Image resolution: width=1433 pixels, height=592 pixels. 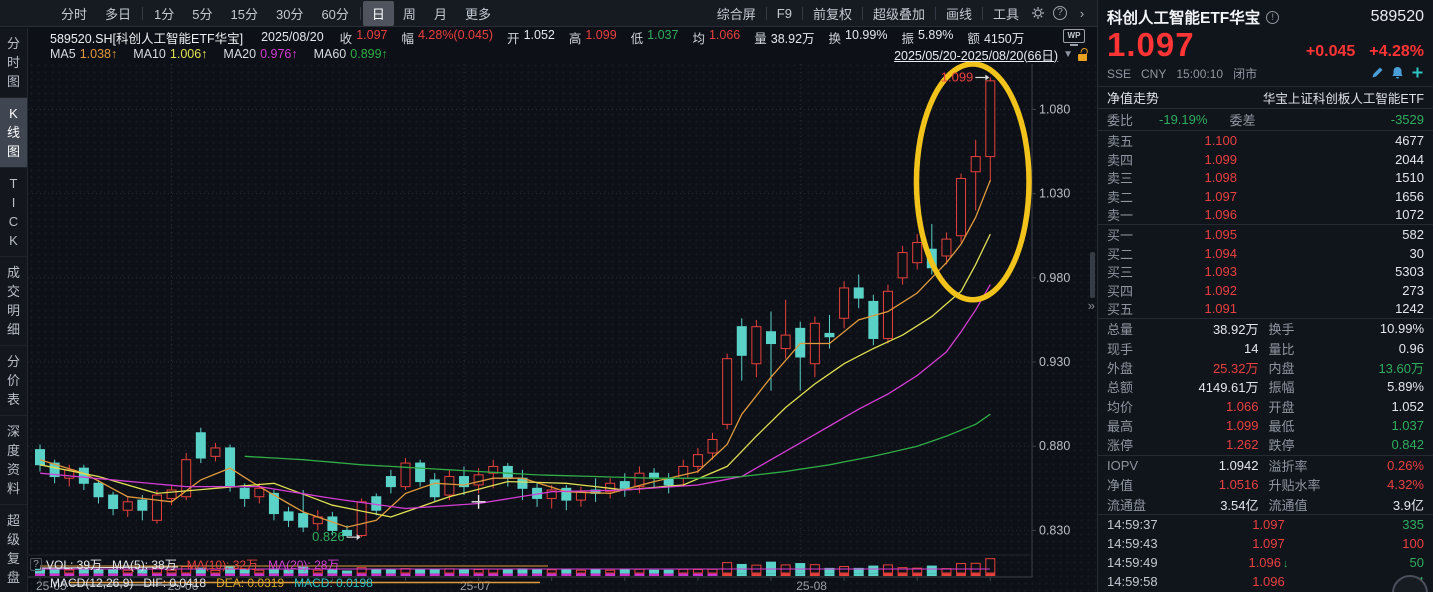 What do you see at coordinates (304, 565) in the screenshot?
I see `vol-legend-part: MA(20): 28万` at bounding box center [304, 565].